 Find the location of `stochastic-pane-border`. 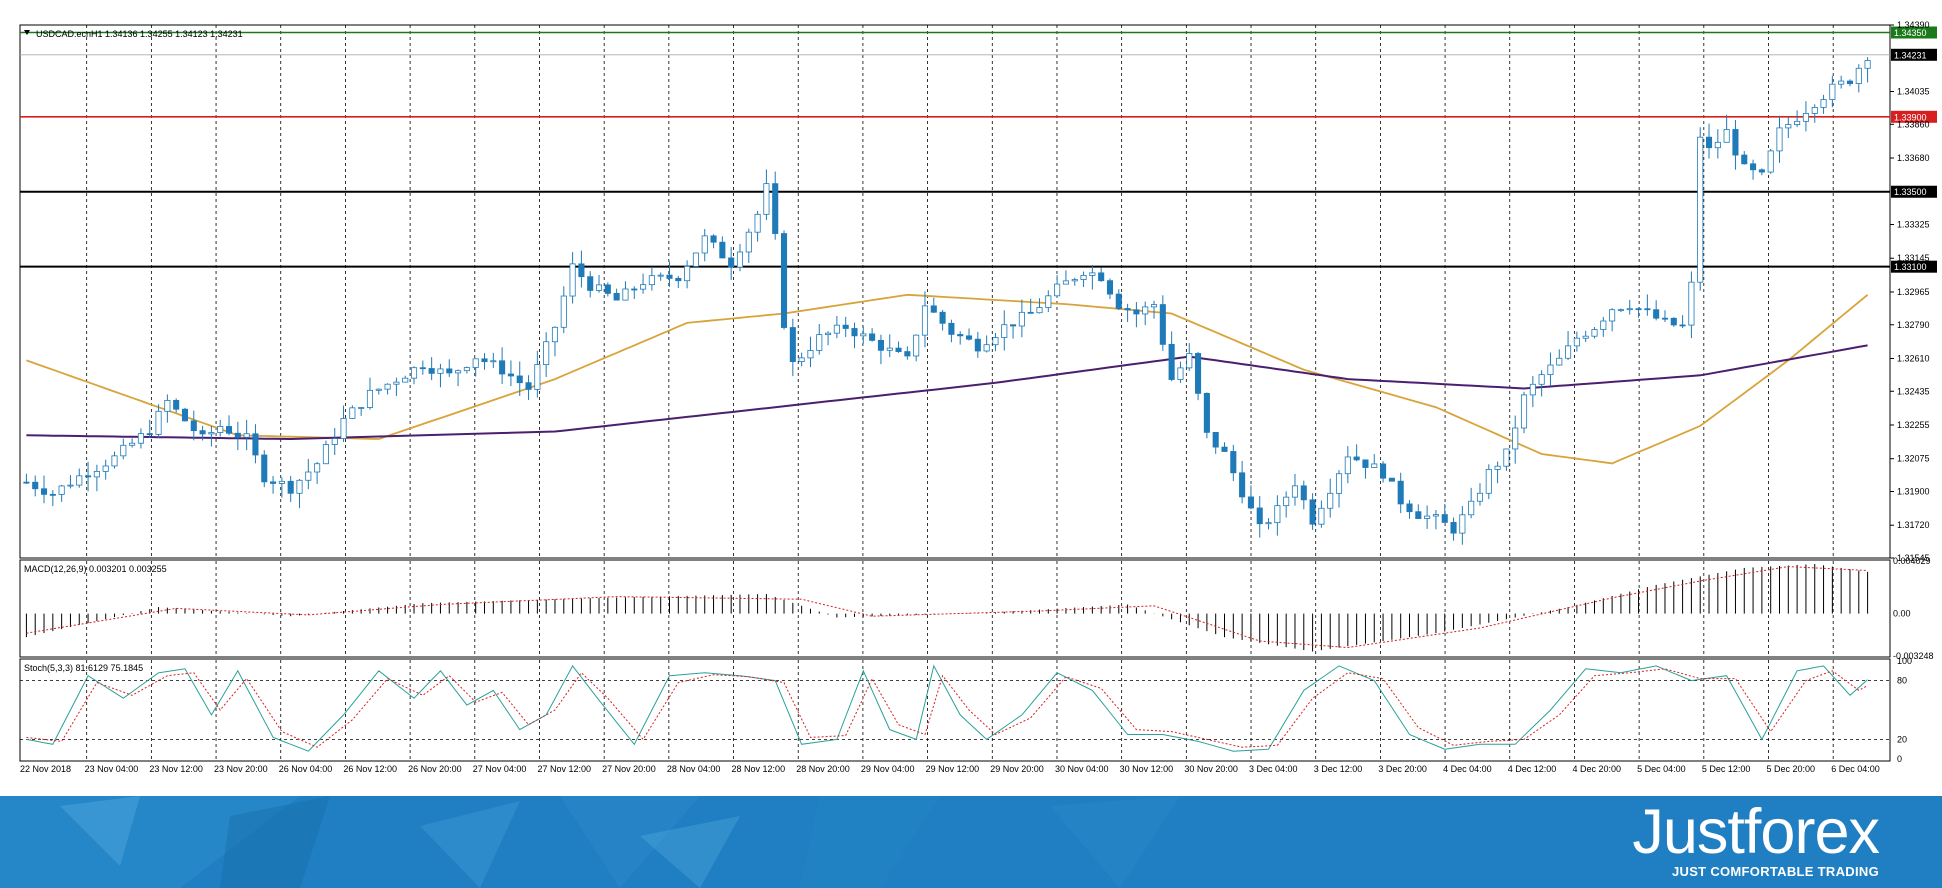

stochastic-pane-border is located at coordinates (955, 710).